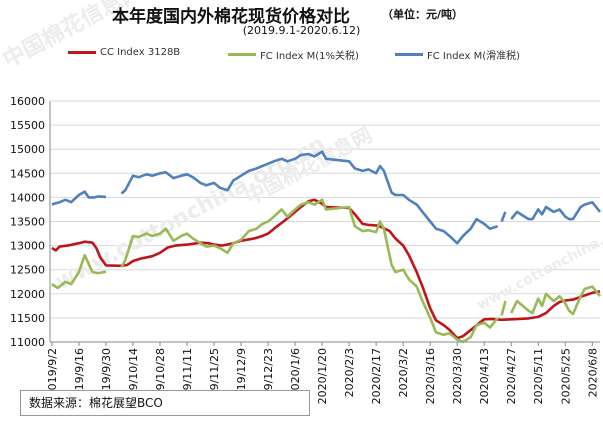 The width and height of the screenshot is (603, 424). I want to click on chart-subtitle: (2019.9.1-2020.6.12), so click(301, 30).